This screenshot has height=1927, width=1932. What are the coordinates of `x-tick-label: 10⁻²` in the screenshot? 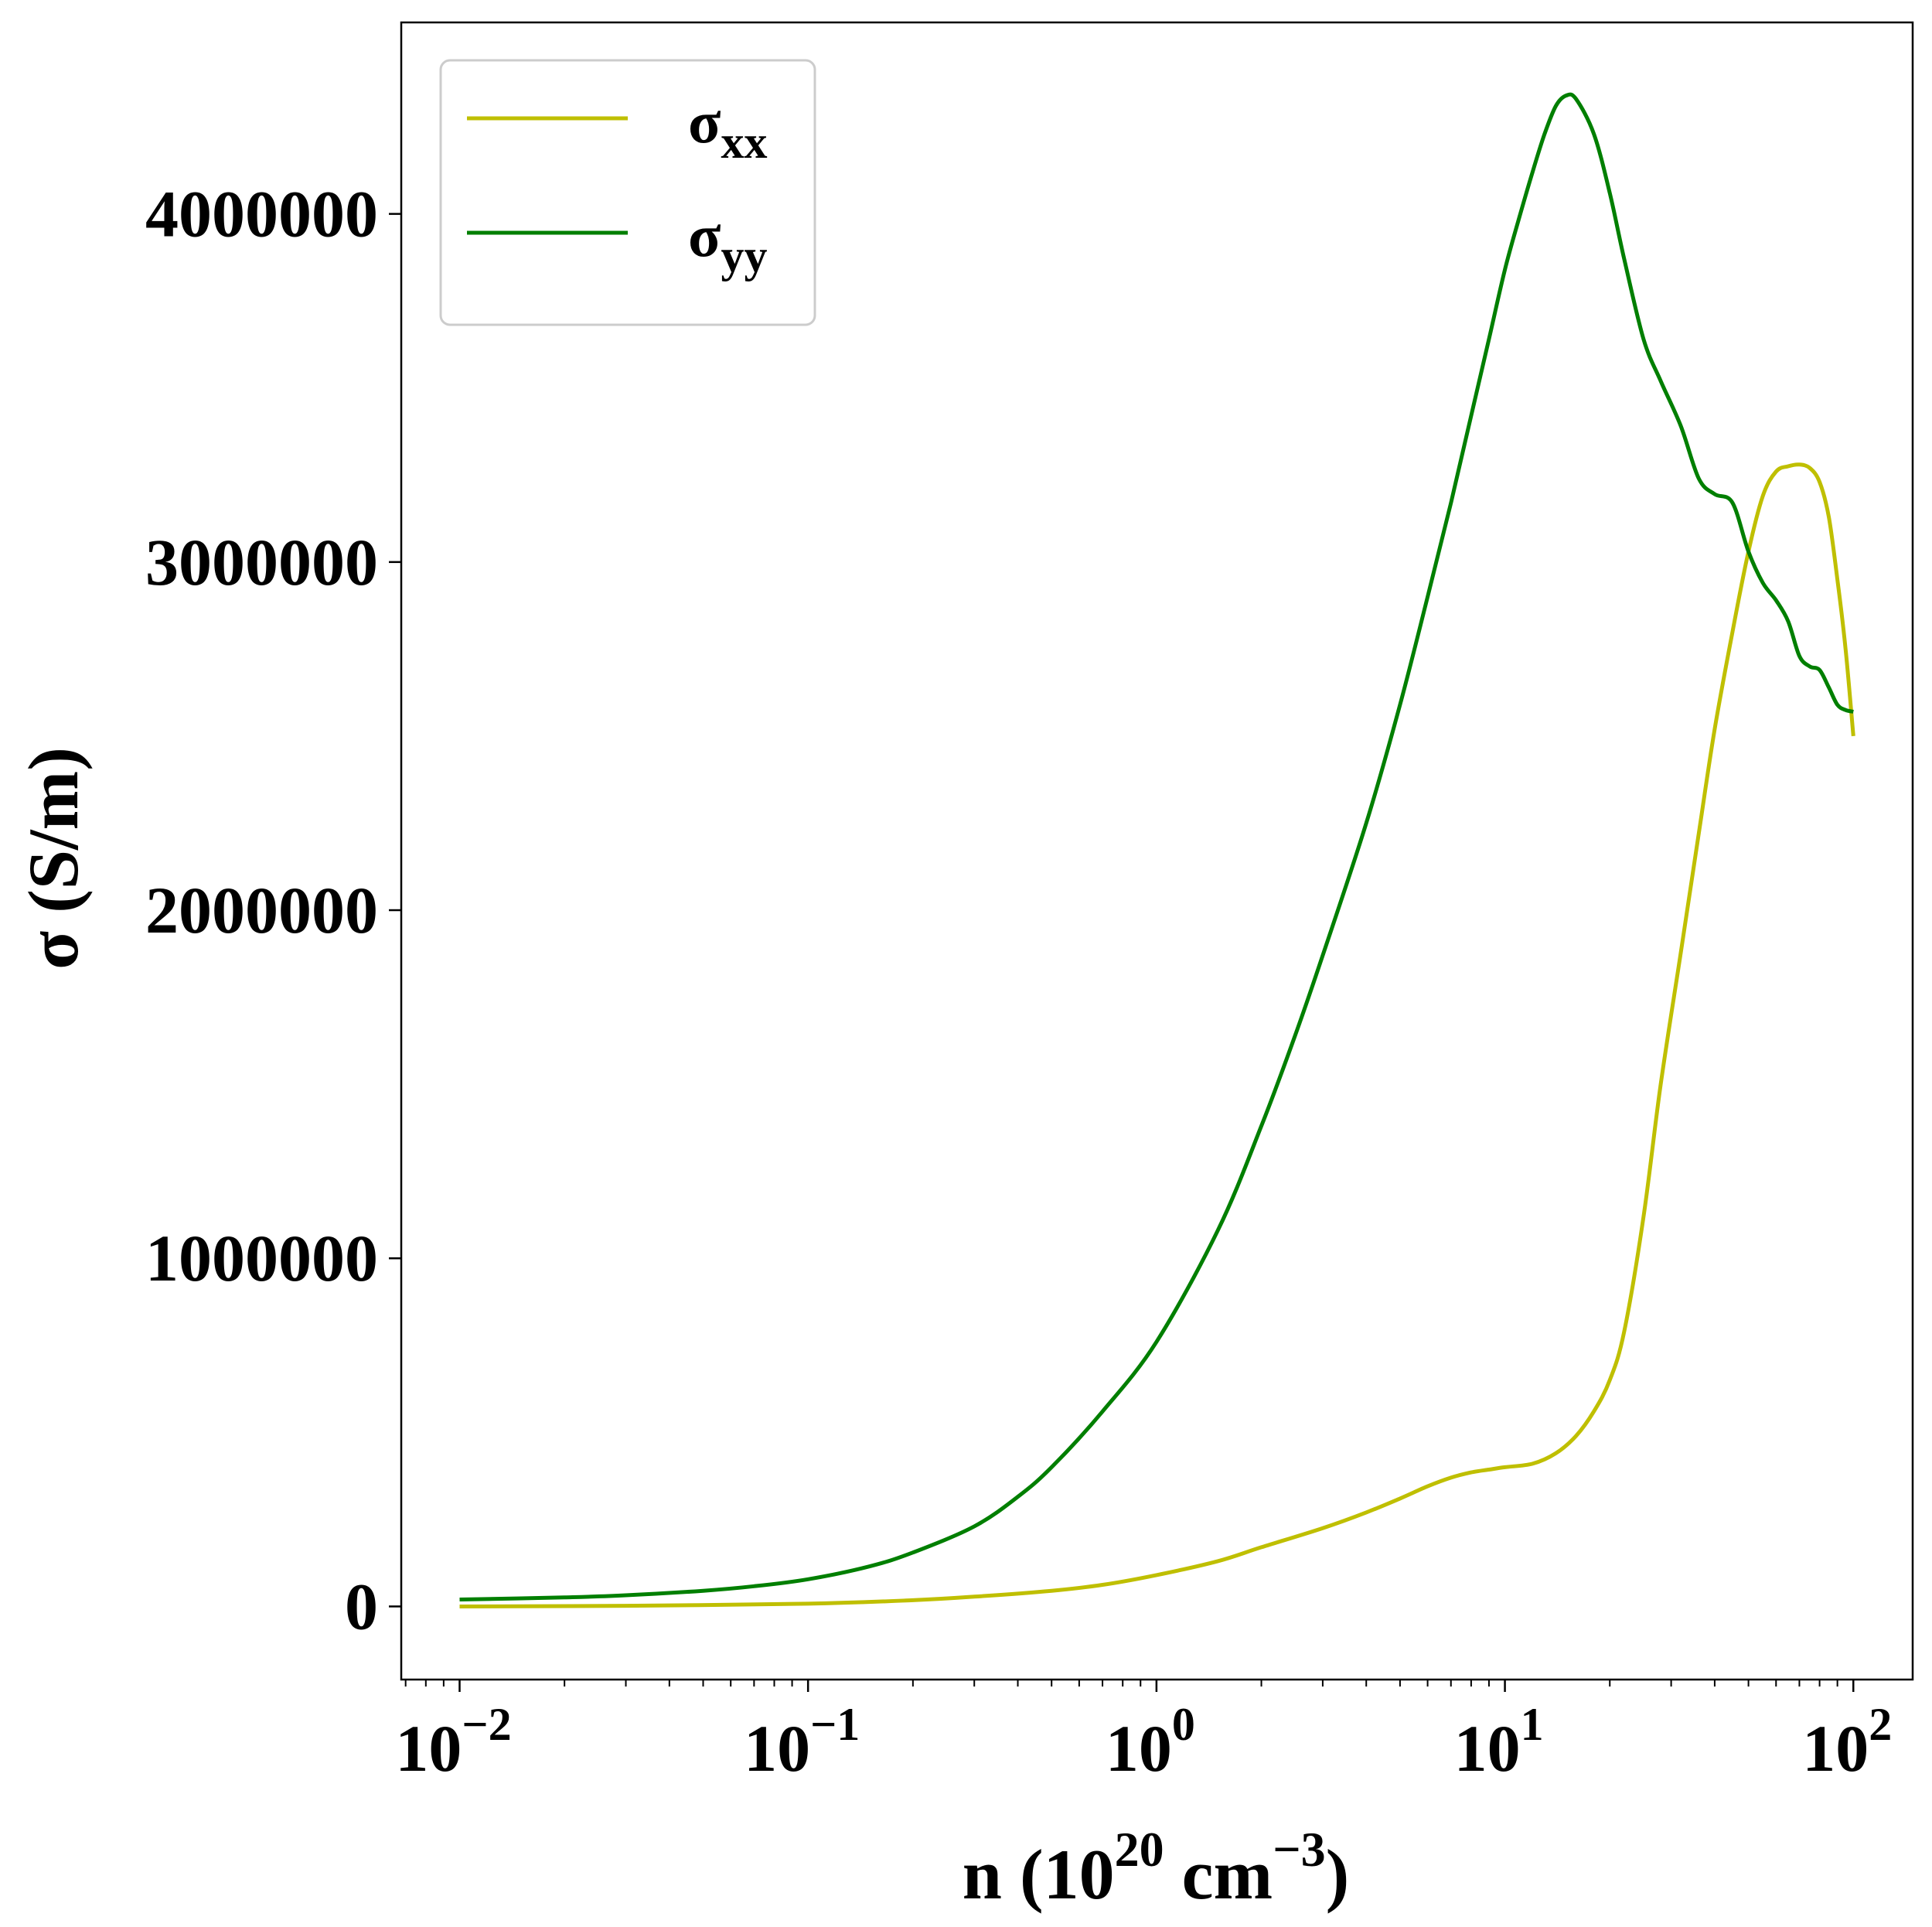 It's located at (453, 1742).